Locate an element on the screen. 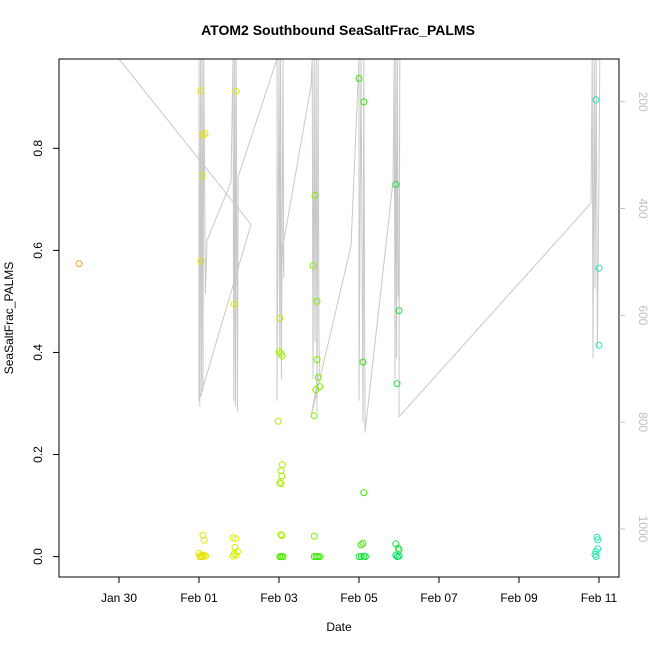 This screenshot has width=650, height=650. y-tick-label: 0.8 is located at coordinates (38, 148).